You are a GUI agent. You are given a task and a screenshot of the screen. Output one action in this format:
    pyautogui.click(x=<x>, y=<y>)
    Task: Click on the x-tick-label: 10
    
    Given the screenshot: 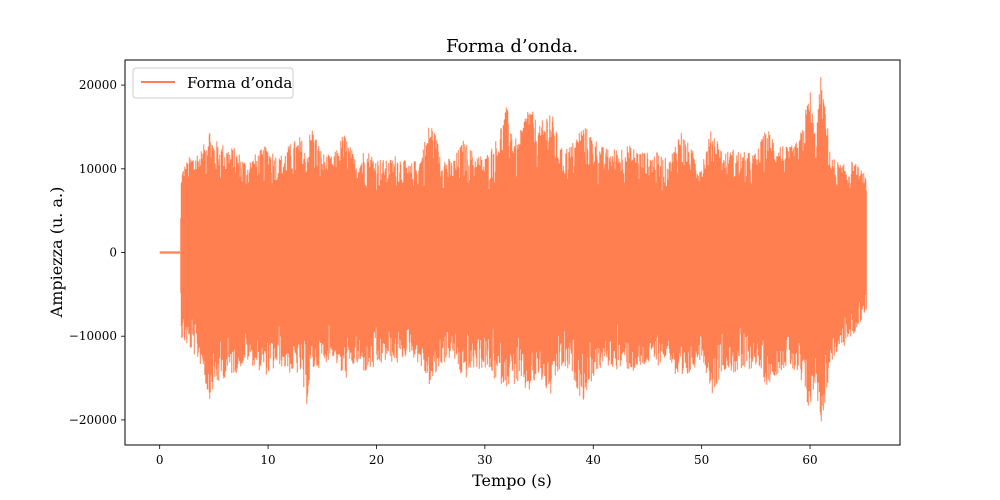 What is the action you would take?
    pyautogui.click(x=267, y=460)
    